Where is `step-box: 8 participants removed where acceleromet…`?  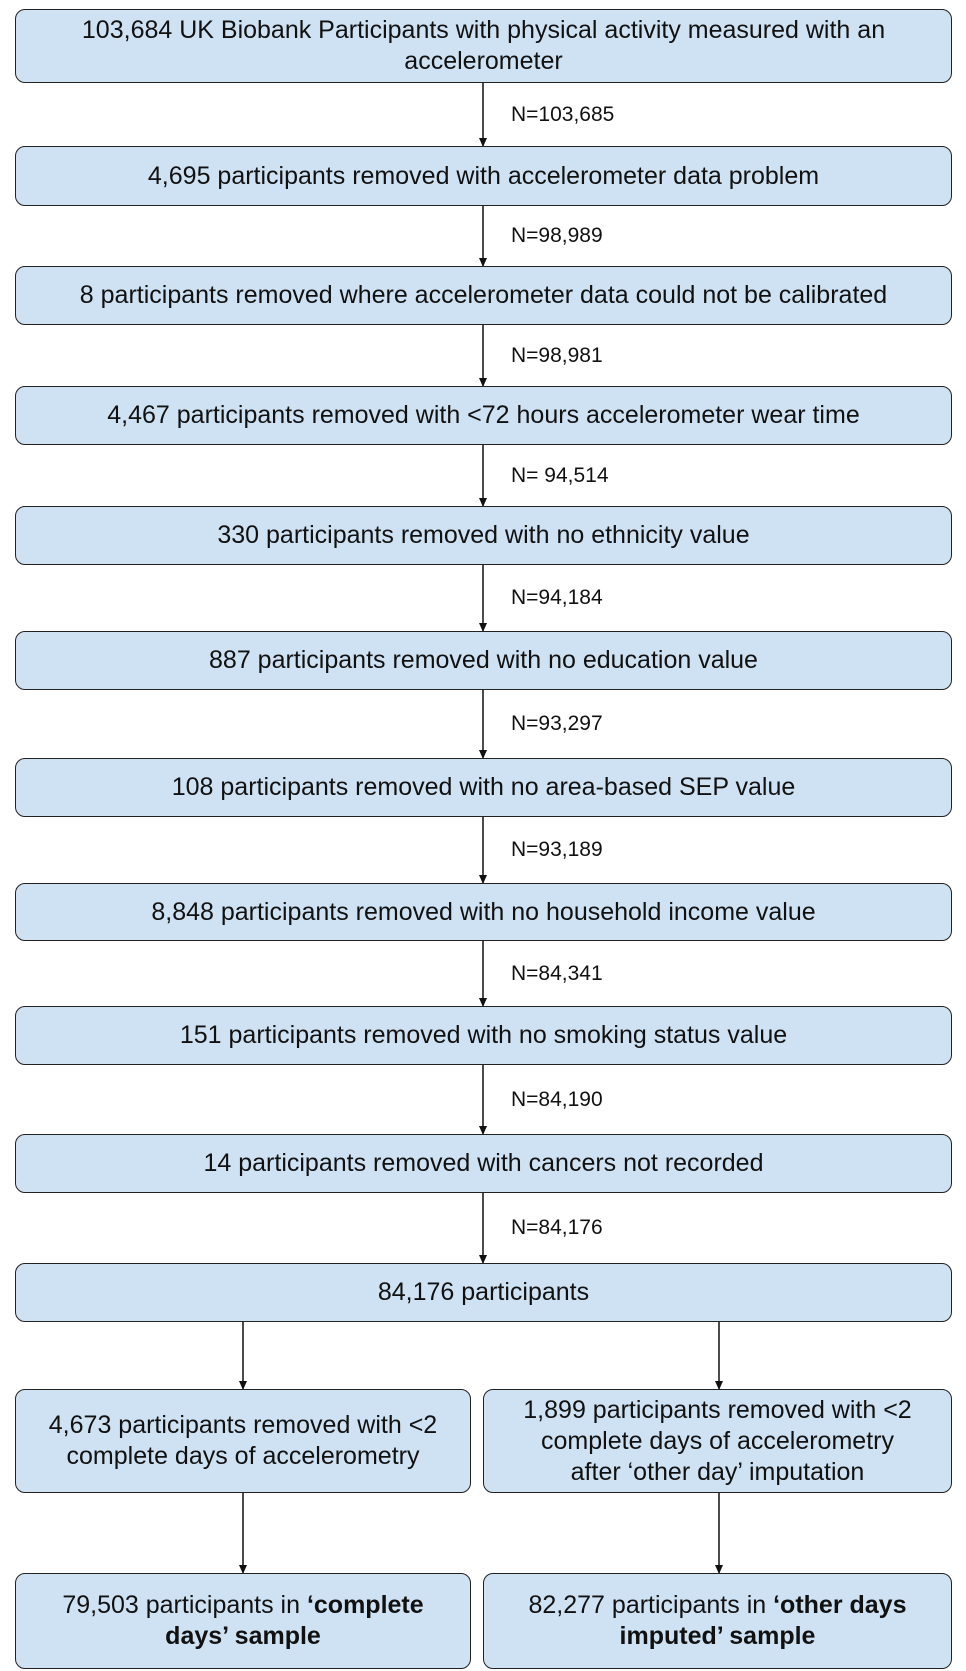 step-box: 8 participants removed where acceleromet… is located at coordinates (483, 295).